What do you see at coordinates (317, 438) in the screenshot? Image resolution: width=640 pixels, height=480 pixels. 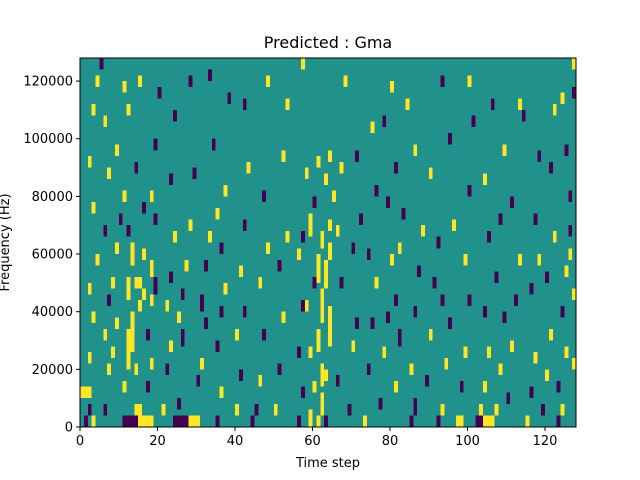 I see `x-axis: 0 20 40 60 80 100 120` at bounding box center [317, 438].